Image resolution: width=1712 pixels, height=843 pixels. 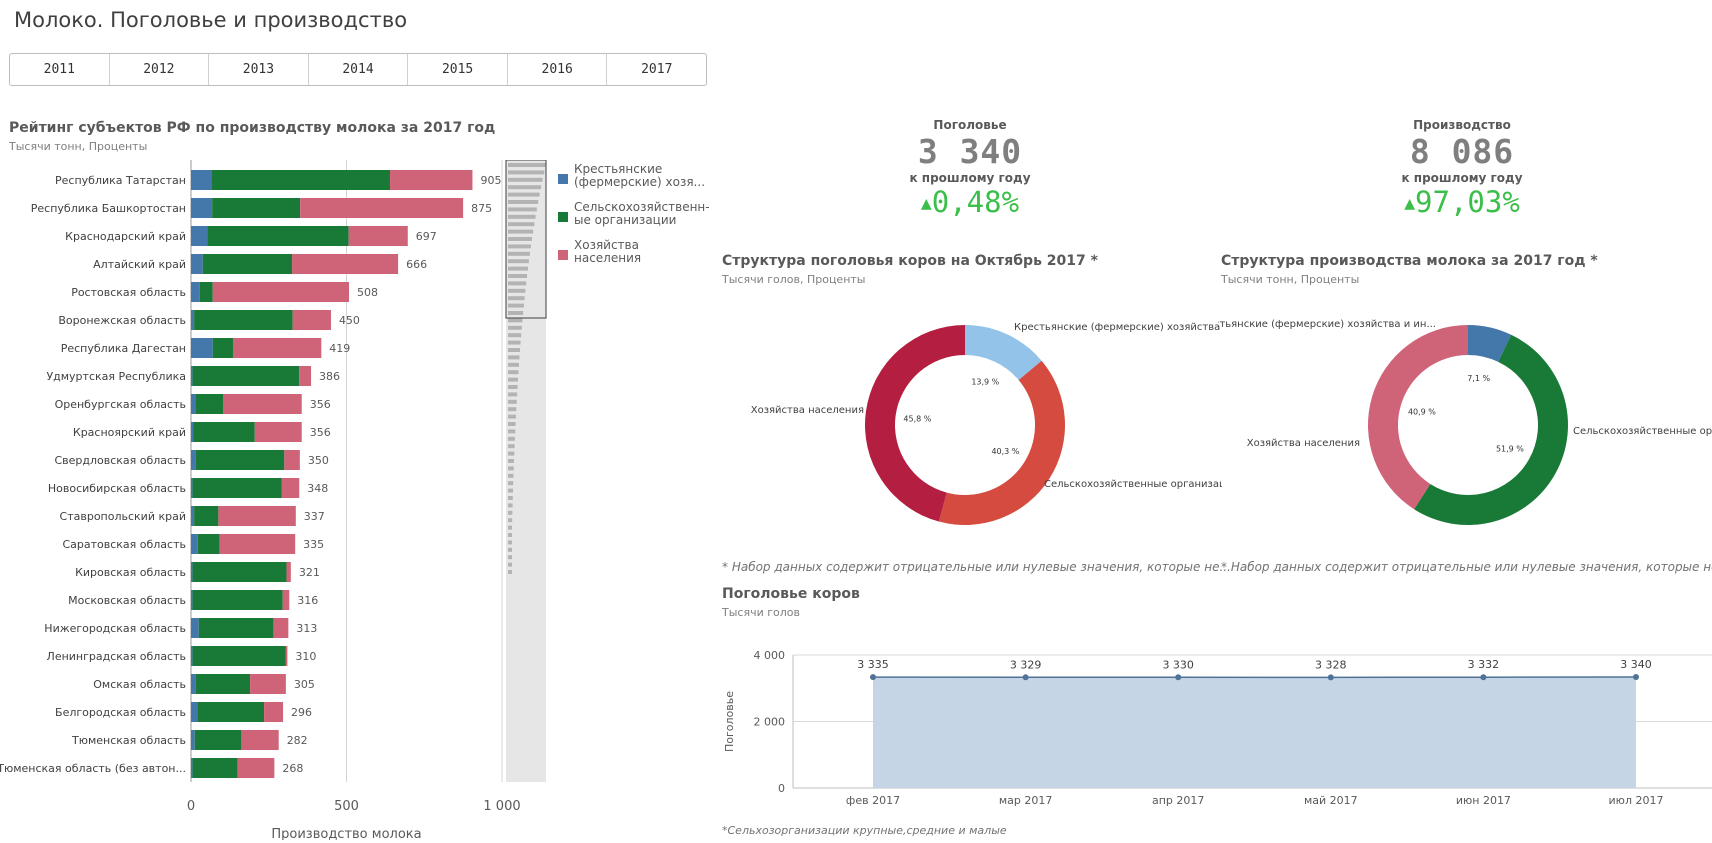 I want to click on triangle-up-icon: ▲, so click(x=926, y=203).